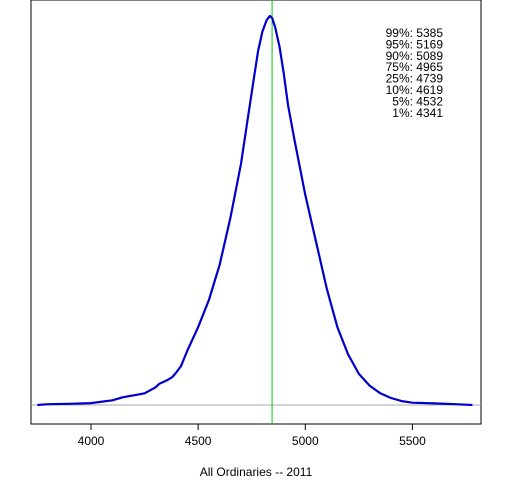  I want to click on x-tick-label: 5500, so click(412, 441).